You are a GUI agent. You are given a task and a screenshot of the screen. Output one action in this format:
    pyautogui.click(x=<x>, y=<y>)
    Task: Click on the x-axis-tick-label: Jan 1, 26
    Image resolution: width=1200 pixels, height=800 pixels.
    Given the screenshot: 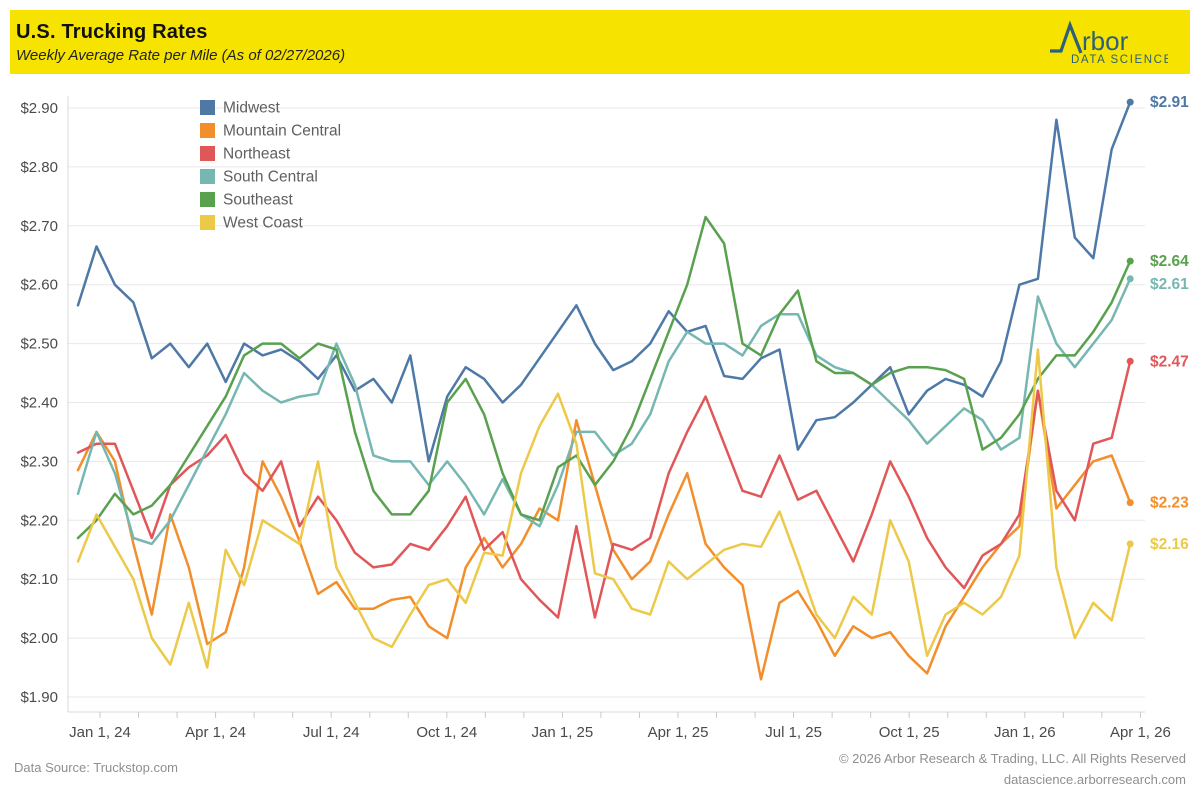 What is the action you would take?
    pyautogui.click(x=1025, y=732)
    